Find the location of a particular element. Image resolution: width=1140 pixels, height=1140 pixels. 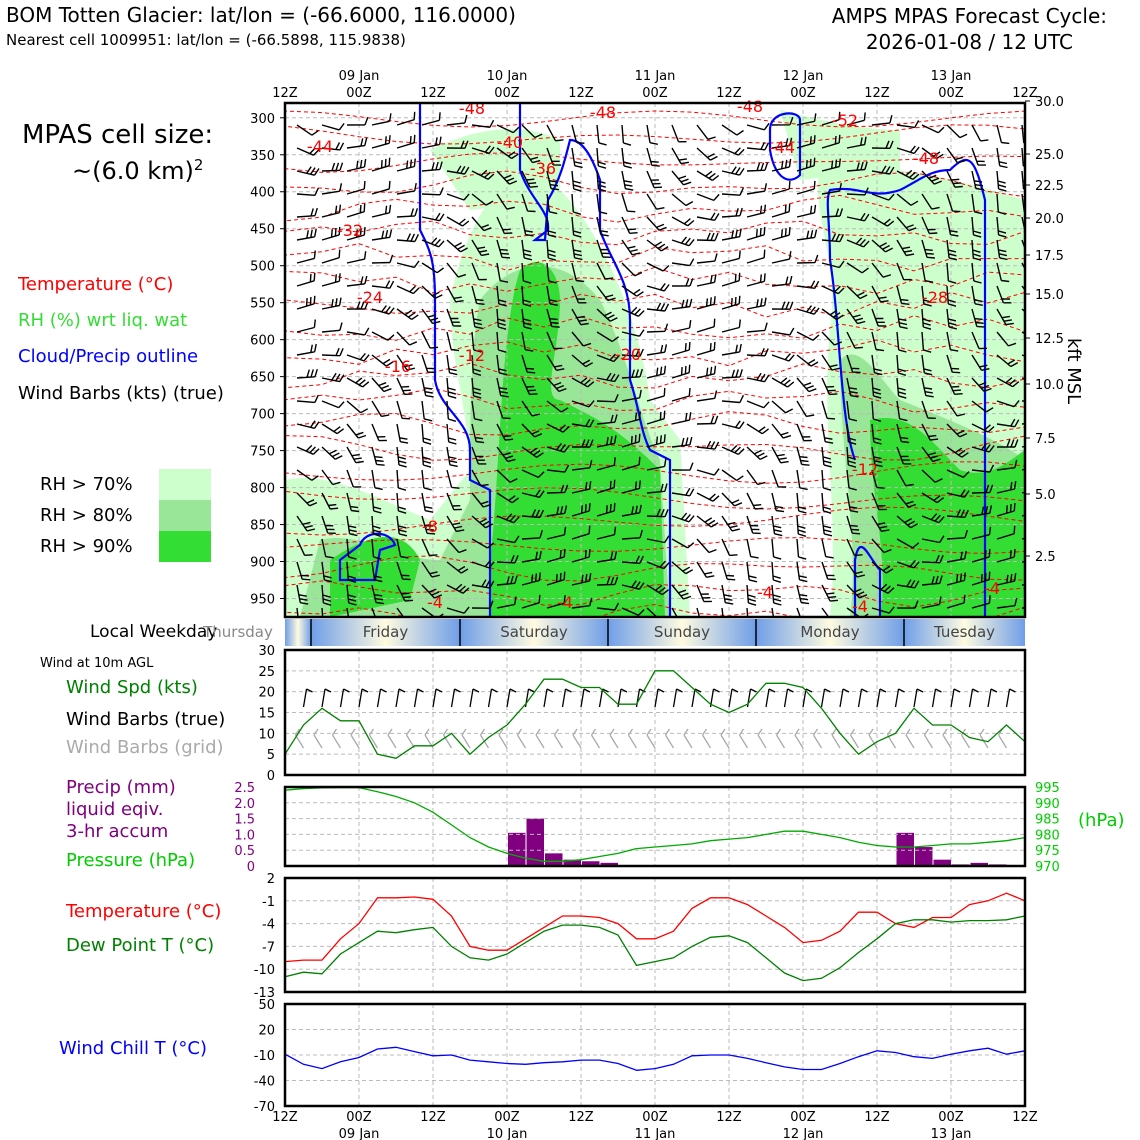

pressure-tick: 950 is located at coordinates (262, 600).